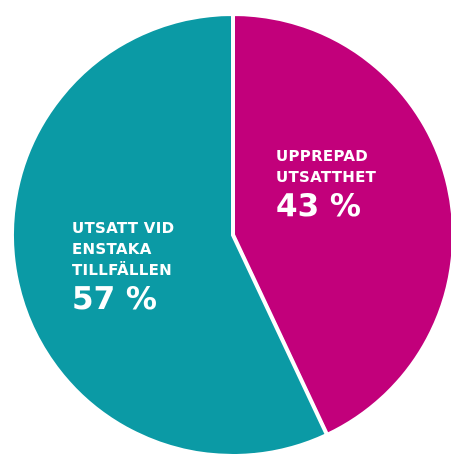 The image size is (451, 457). I want to click on category-label: UPPREPAD UTSATTHET, so click(326, 166).